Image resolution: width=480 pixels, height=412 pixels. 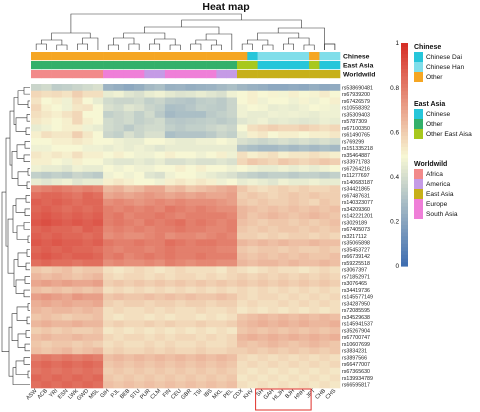 I want to click on column-label: STU, so click(x=135, y=394).